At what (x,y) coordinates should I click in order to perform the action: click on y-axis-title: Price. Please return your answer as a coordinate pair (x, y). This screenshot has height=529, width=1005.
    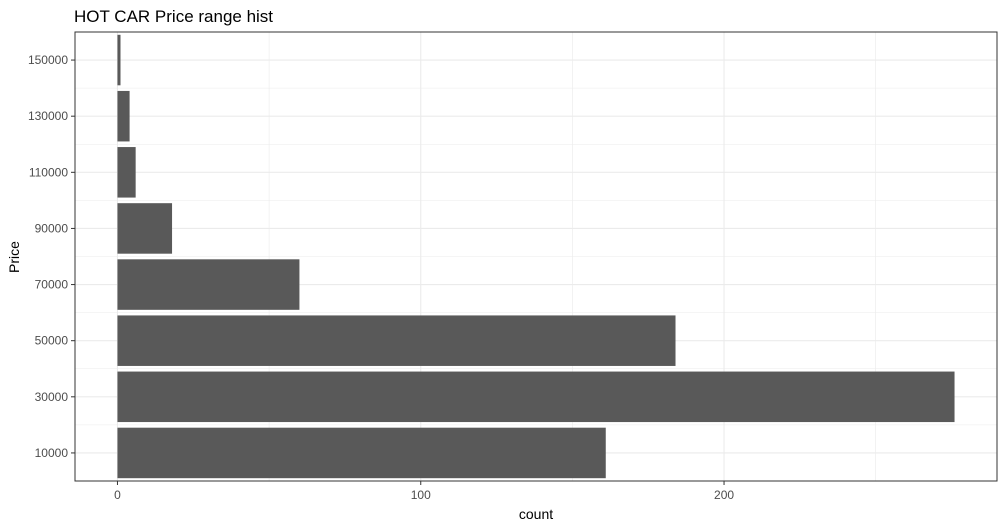
    Looking at the image, I should click on (14, 257).